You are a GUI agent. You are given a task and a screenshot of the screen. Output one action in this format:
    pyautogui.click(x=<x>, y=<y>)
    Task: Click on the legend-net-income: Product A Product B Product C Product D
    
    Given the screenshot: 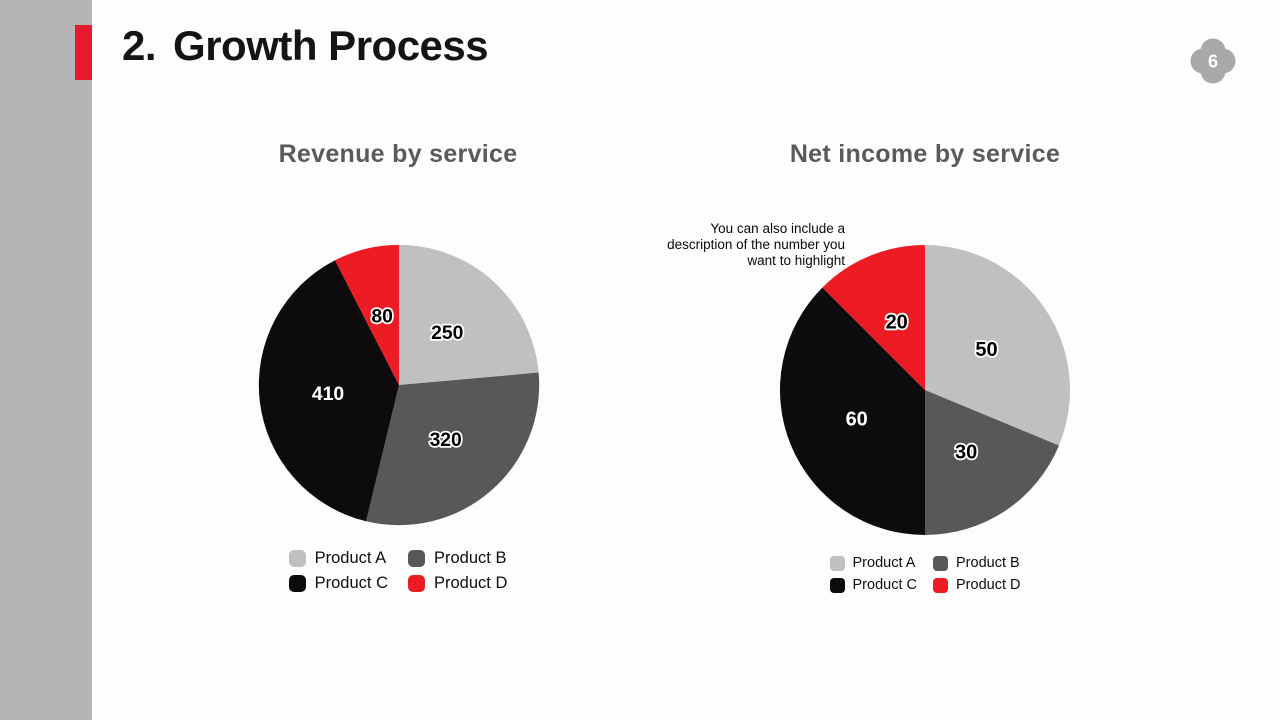 What is the action you would take?
    pyautogui.click(x=925, y=574)
    